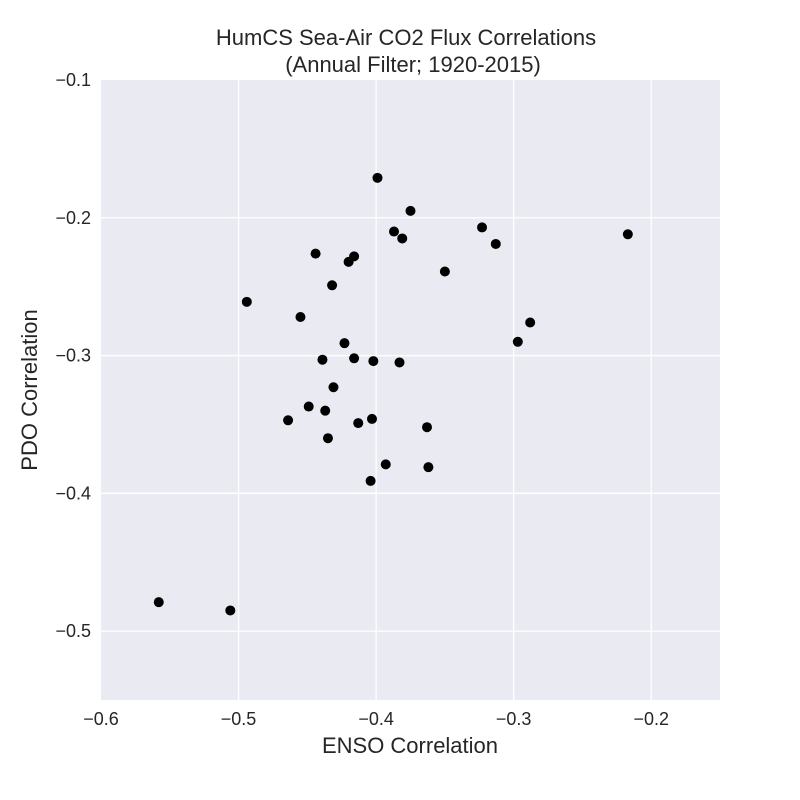  I want to click on x-tick-label: −0.6, so click(101, 719).